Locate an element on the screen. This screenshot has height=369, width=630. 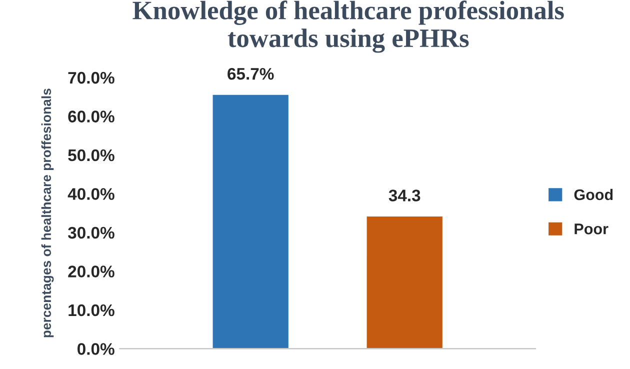
y-tick-label: 20.0% is located at coordinates (91, 272).